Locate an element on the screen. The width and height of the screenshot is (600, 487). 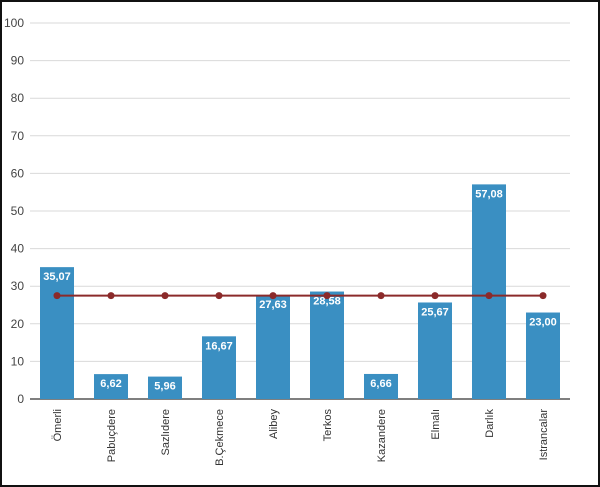
data-label: 6,66 is located at coordinates (380, 384).